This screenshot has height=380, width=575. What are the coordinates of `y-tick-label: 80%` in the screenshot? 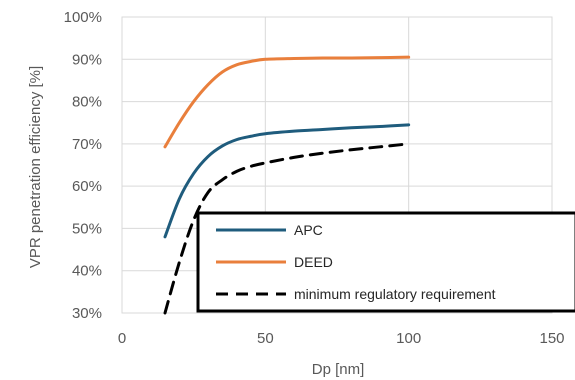 It's located at (87, 102).